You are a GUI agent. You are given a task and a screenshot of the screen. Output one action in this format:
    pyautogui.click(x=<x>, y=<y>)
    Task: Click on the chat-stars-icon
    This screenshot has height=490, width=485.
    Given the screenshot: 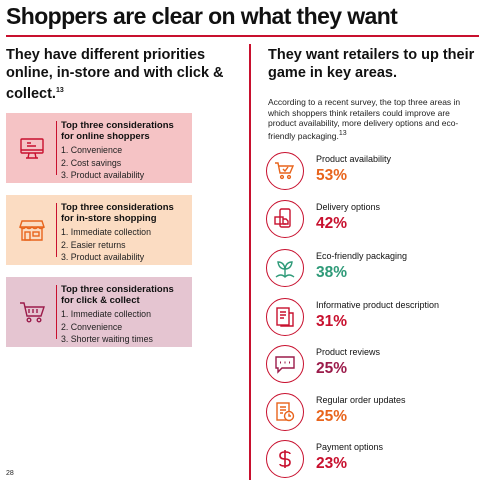 What is the action you would take?
    pyautogui.click(x=285, y=364)
    